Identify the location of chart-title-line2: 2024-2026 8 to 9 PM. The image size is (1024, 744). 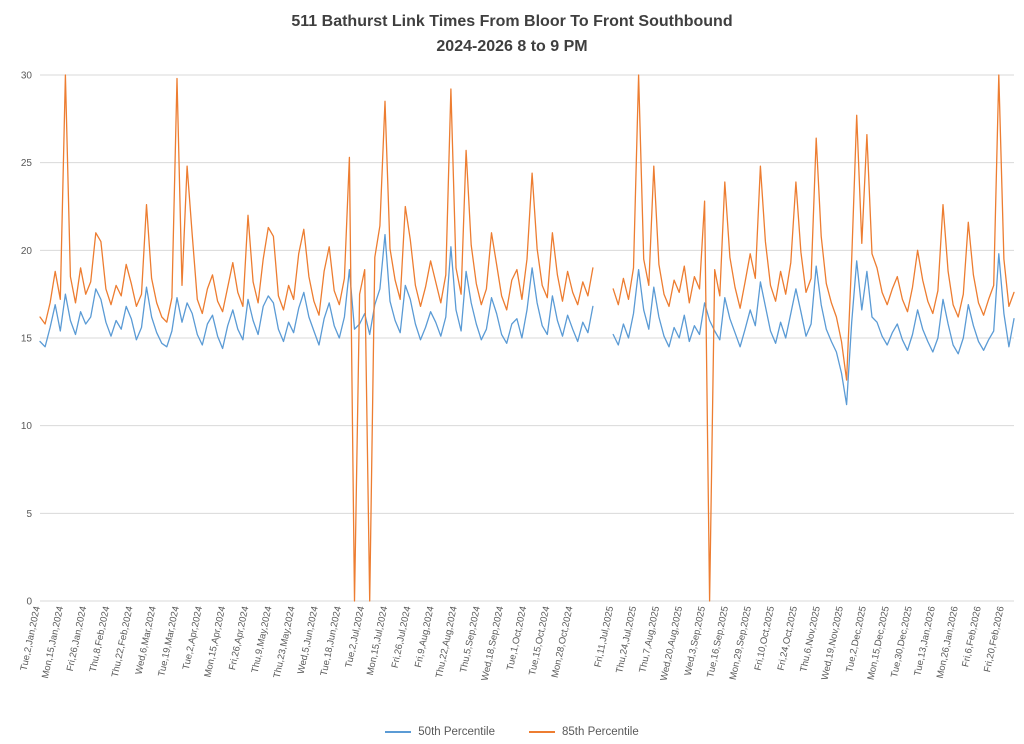
(512, 46).